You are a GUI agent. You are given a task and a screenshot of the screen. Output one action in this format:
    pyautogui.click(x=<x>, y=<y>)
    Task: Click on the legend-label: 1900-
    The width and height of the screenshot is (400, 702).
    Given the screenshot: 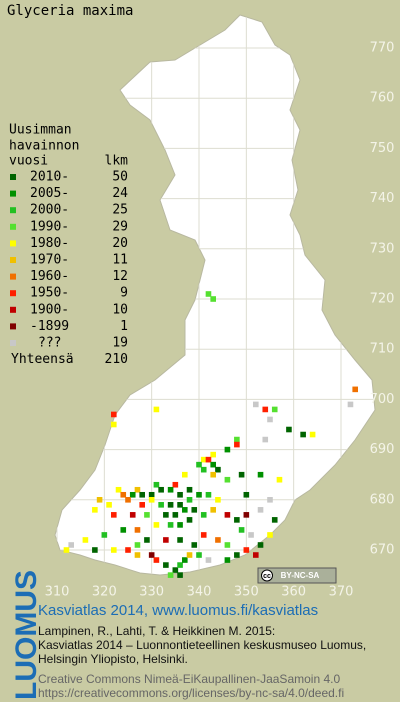 What is the action you would take?
    pyautogui.click(x=49, y=309)
    